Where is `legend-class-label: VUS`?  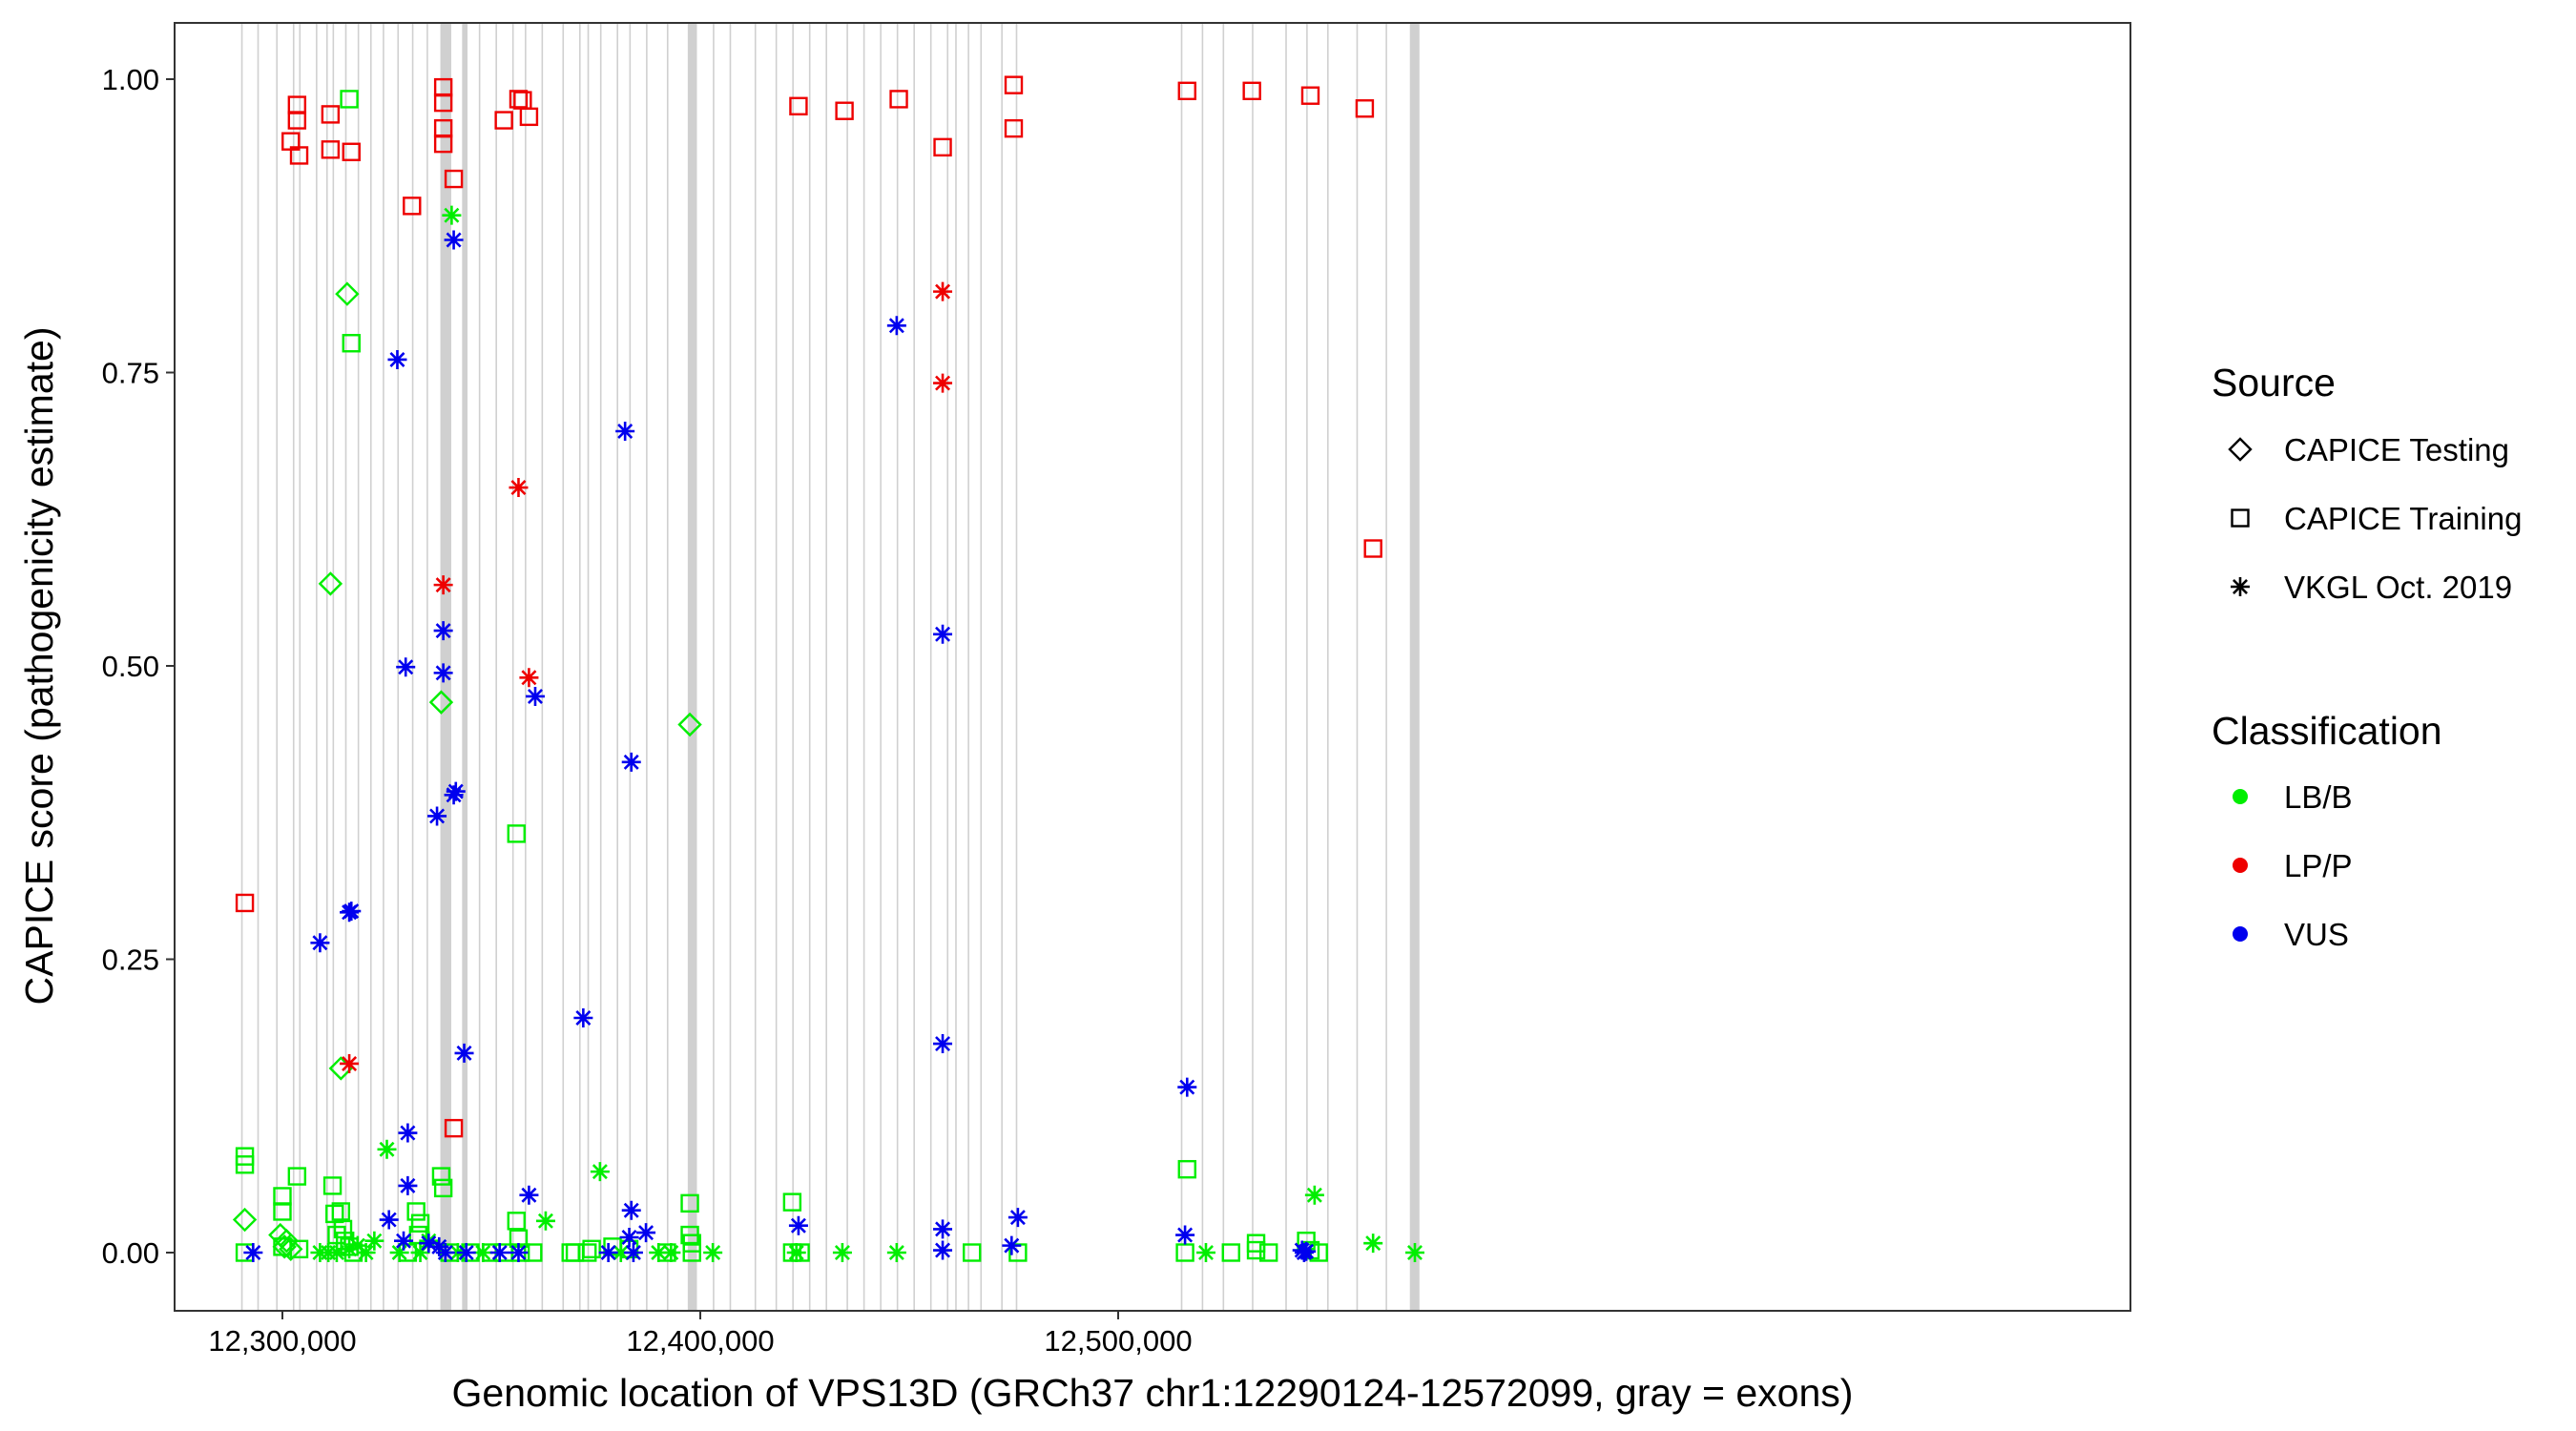 legend-class-label: VUS is located at coordinates (2316, 935).